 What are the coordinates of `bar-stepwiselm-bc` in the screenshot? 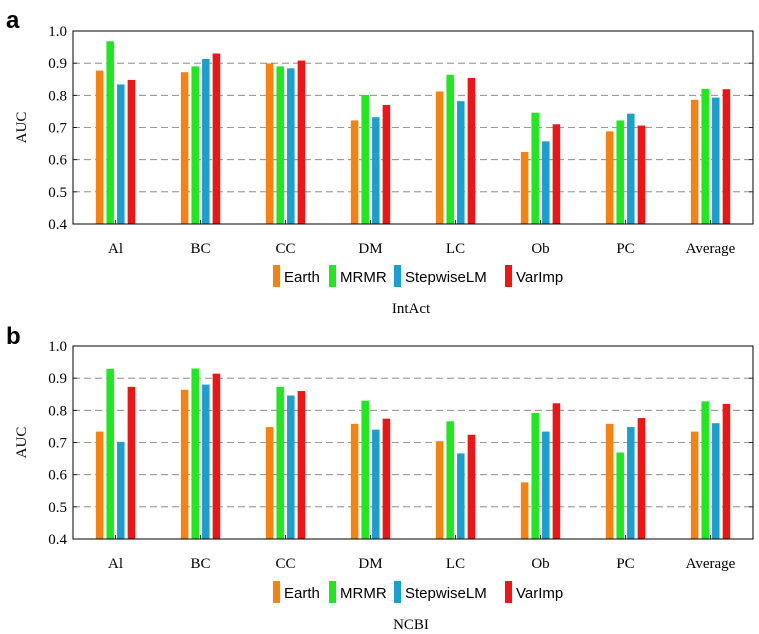 It's located at (206, 461).